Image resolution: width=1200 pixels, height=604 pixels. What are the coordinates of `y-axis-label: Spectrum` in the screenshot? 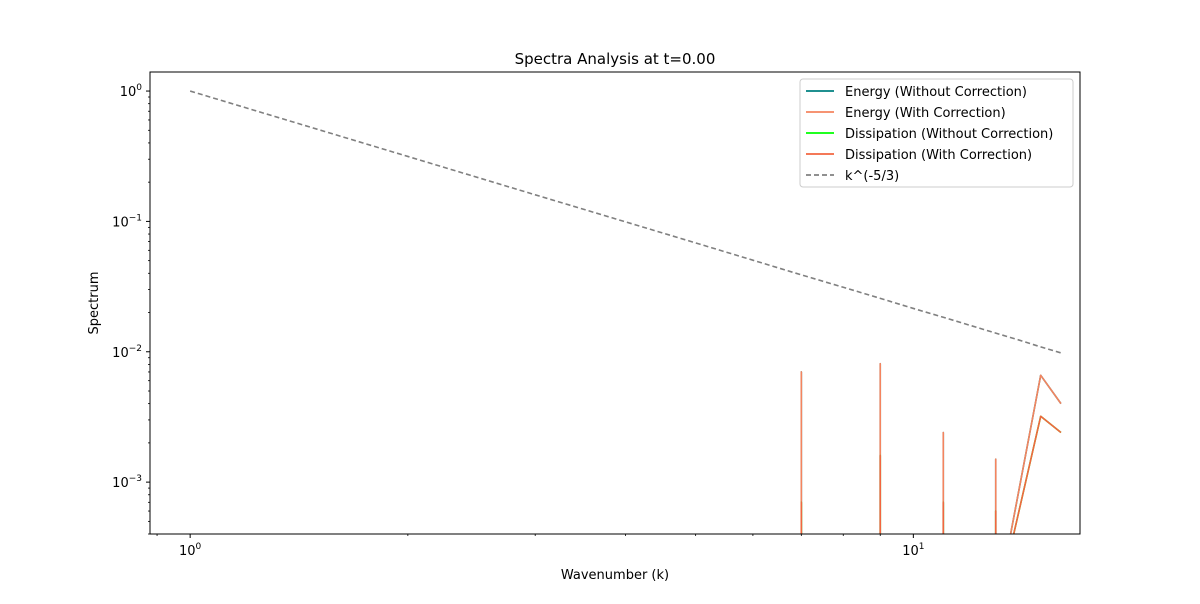 It's located at (94, 303).